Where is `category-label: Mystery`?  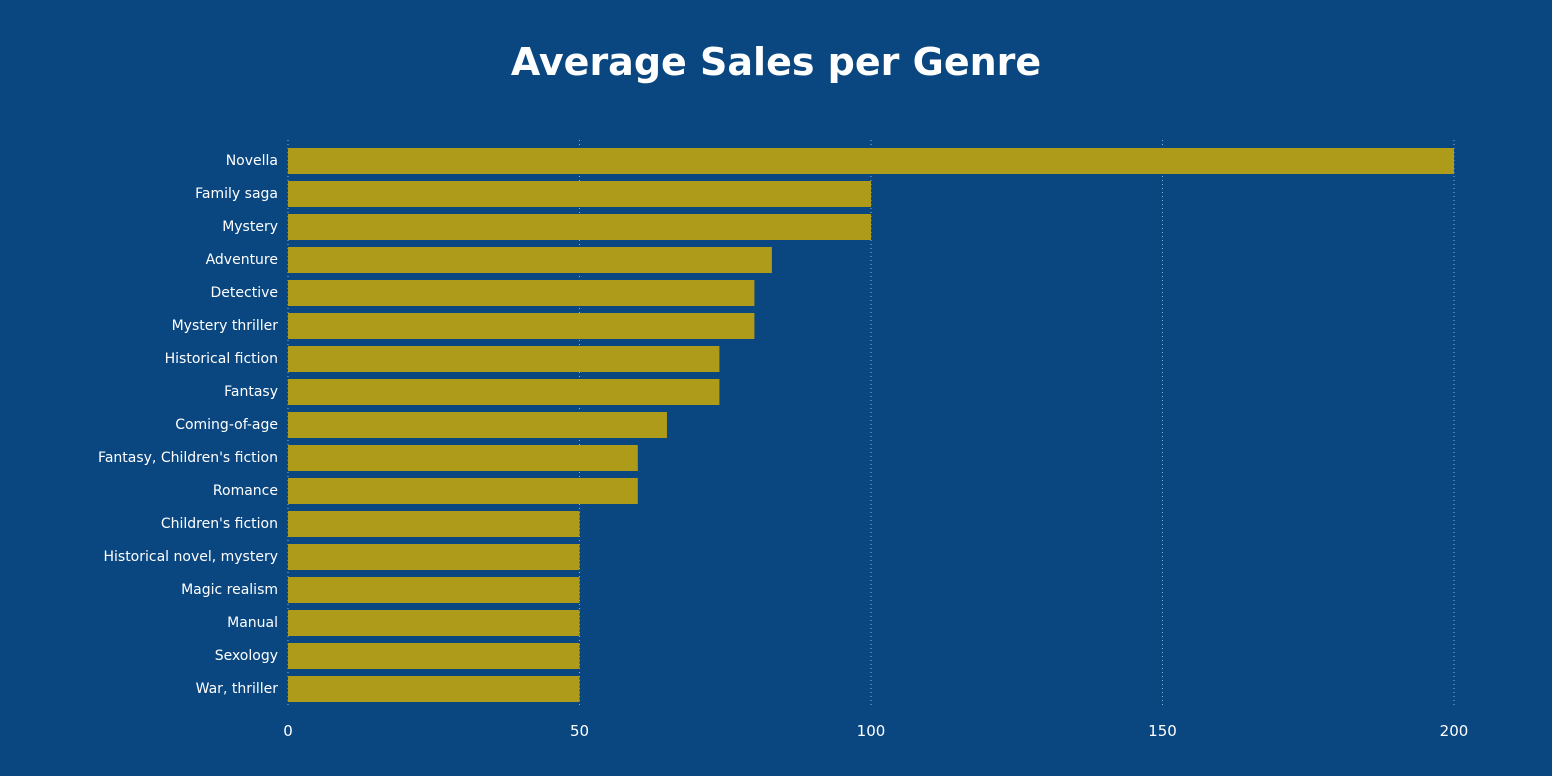 category-label: Mystery is located at coordinates (250, 227).